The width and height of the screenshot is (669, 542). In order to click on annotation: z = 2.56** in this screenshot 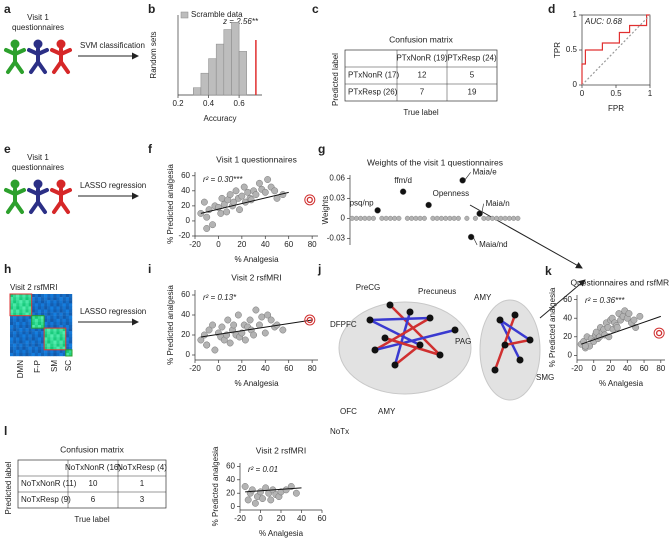, I will do `click(240, 21)`.